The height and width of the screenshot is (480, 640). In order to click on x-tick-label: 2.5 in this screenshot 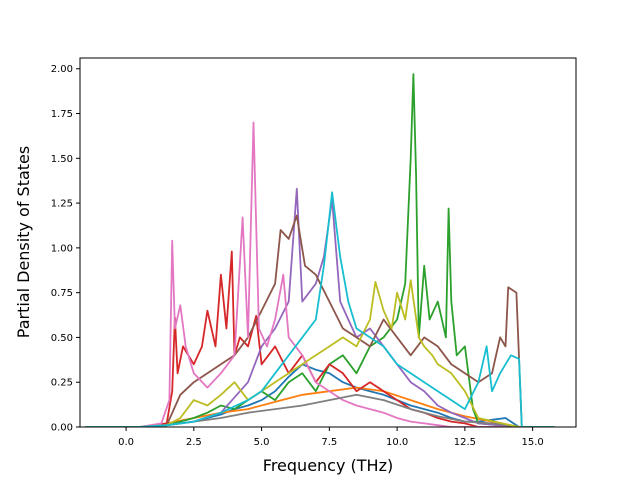, I will do `click(194, 442)`.